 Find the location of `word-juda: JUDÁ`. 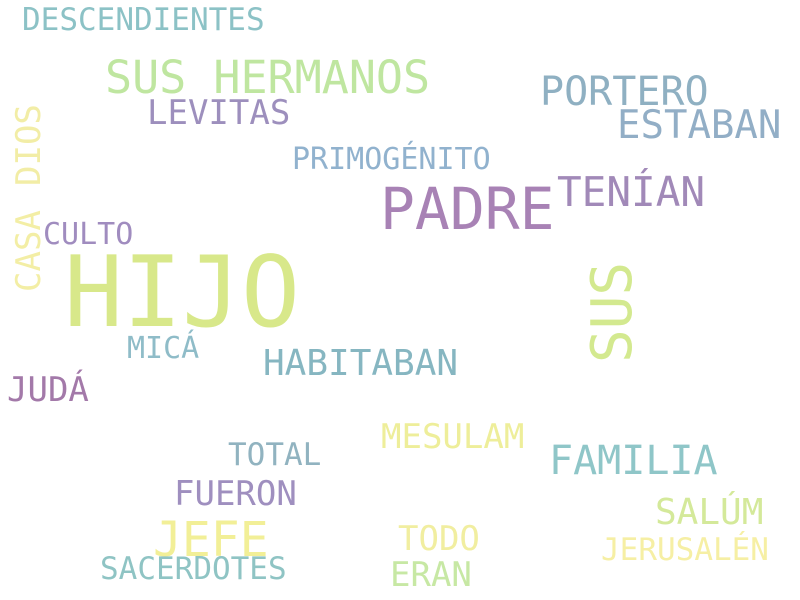

word-juda: JUDÁ is located at coordinates (48, 390).